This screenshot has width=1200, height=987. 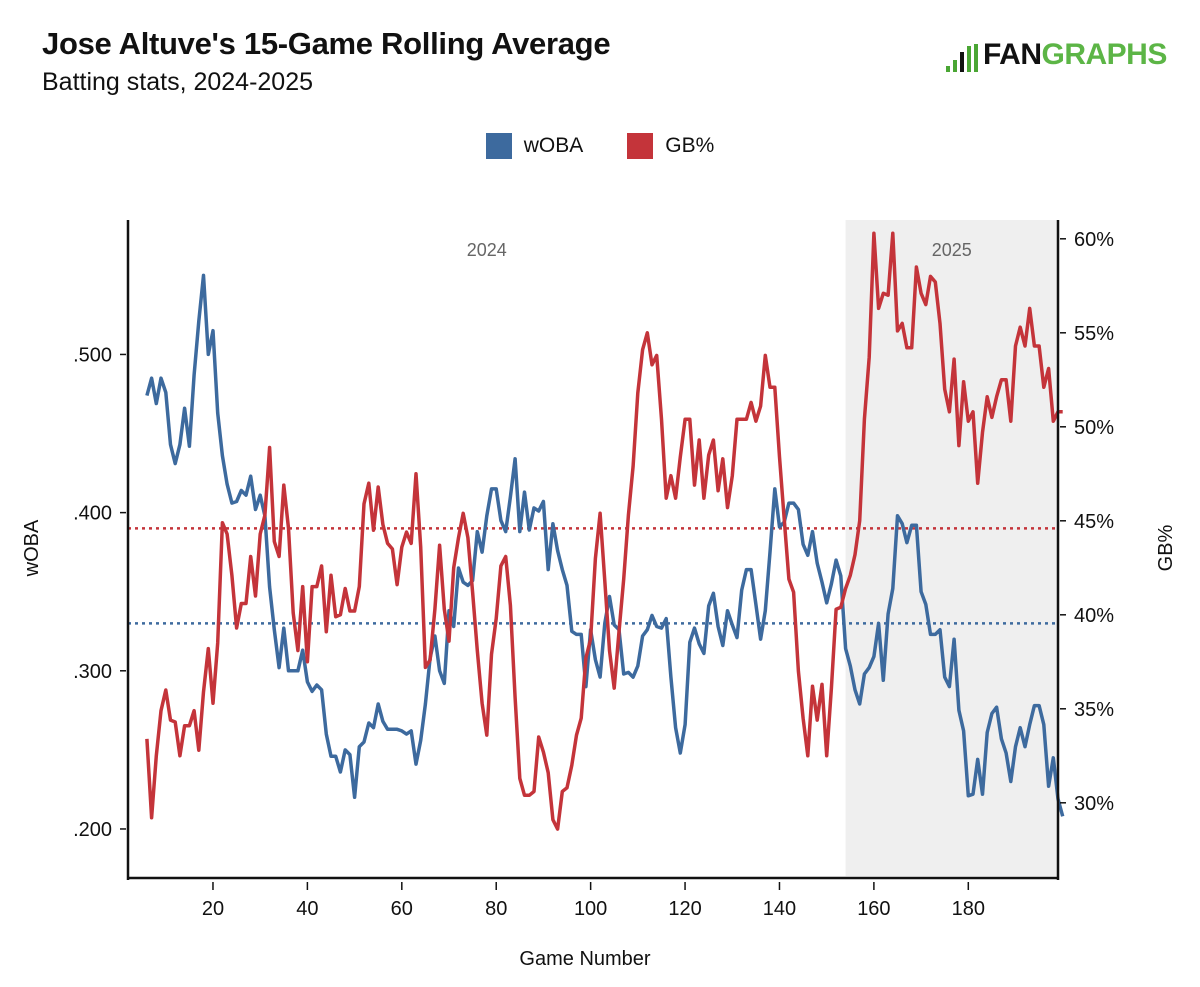 I want to click on x-tick-label: 20, so click(x=213, y=909).